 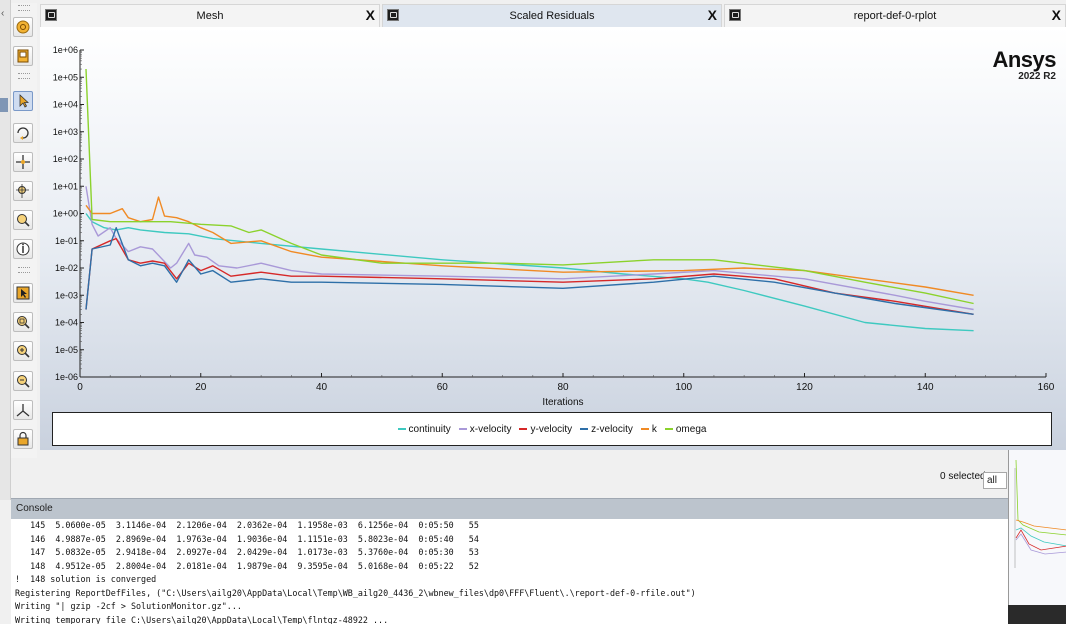 I want to click on selection-count: 0 selected, so click(x=963, y=476).